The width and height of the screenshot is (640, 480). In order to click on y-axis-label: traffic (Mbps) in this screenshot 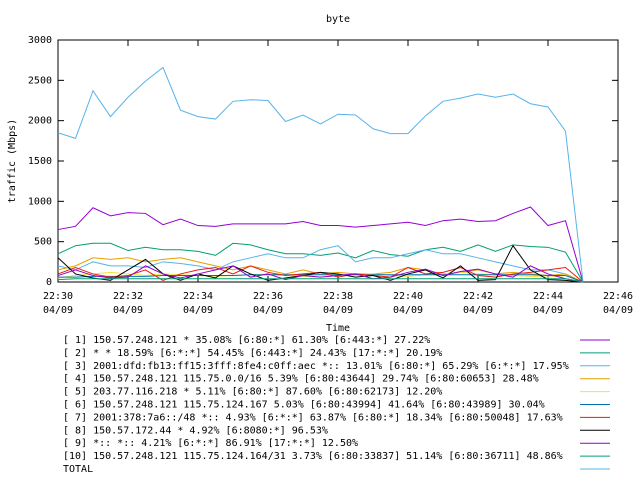, I will do `click(12, 161)`.